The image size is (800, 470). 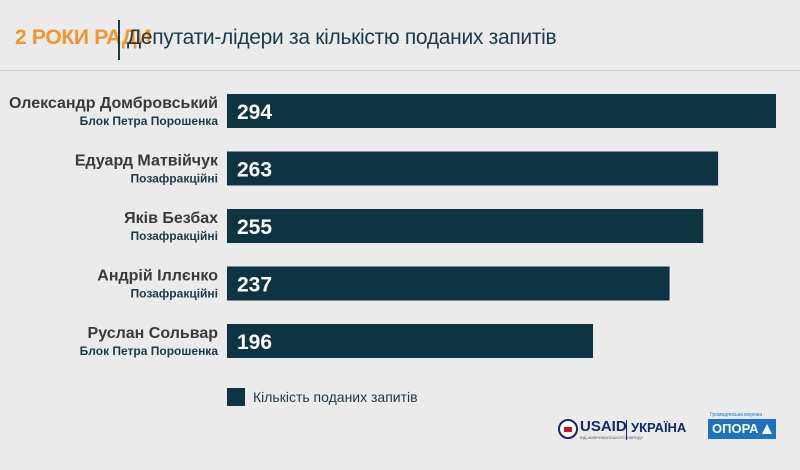 What do you see at coordinates (735, 428) in the screenshot?
I see `opora-logo-text: ОПОРА` at bounding box center [735, 428].